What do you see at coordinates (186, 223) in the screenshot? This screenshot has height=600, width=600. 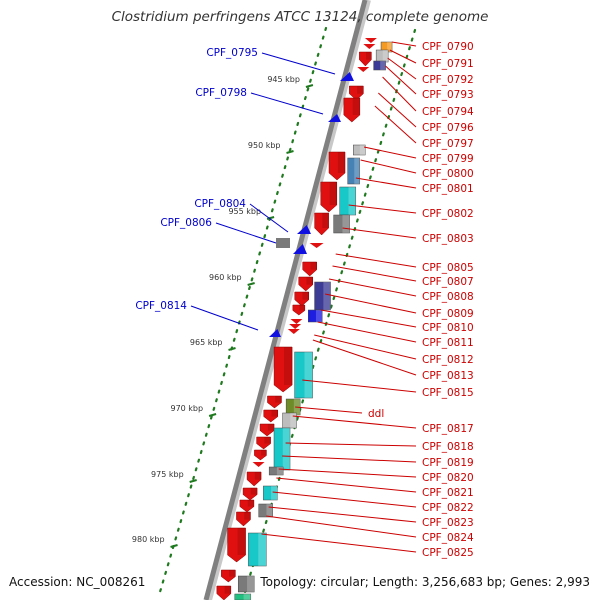 I see `gene-label: CPF_0806` at bounding box center [186, 223].